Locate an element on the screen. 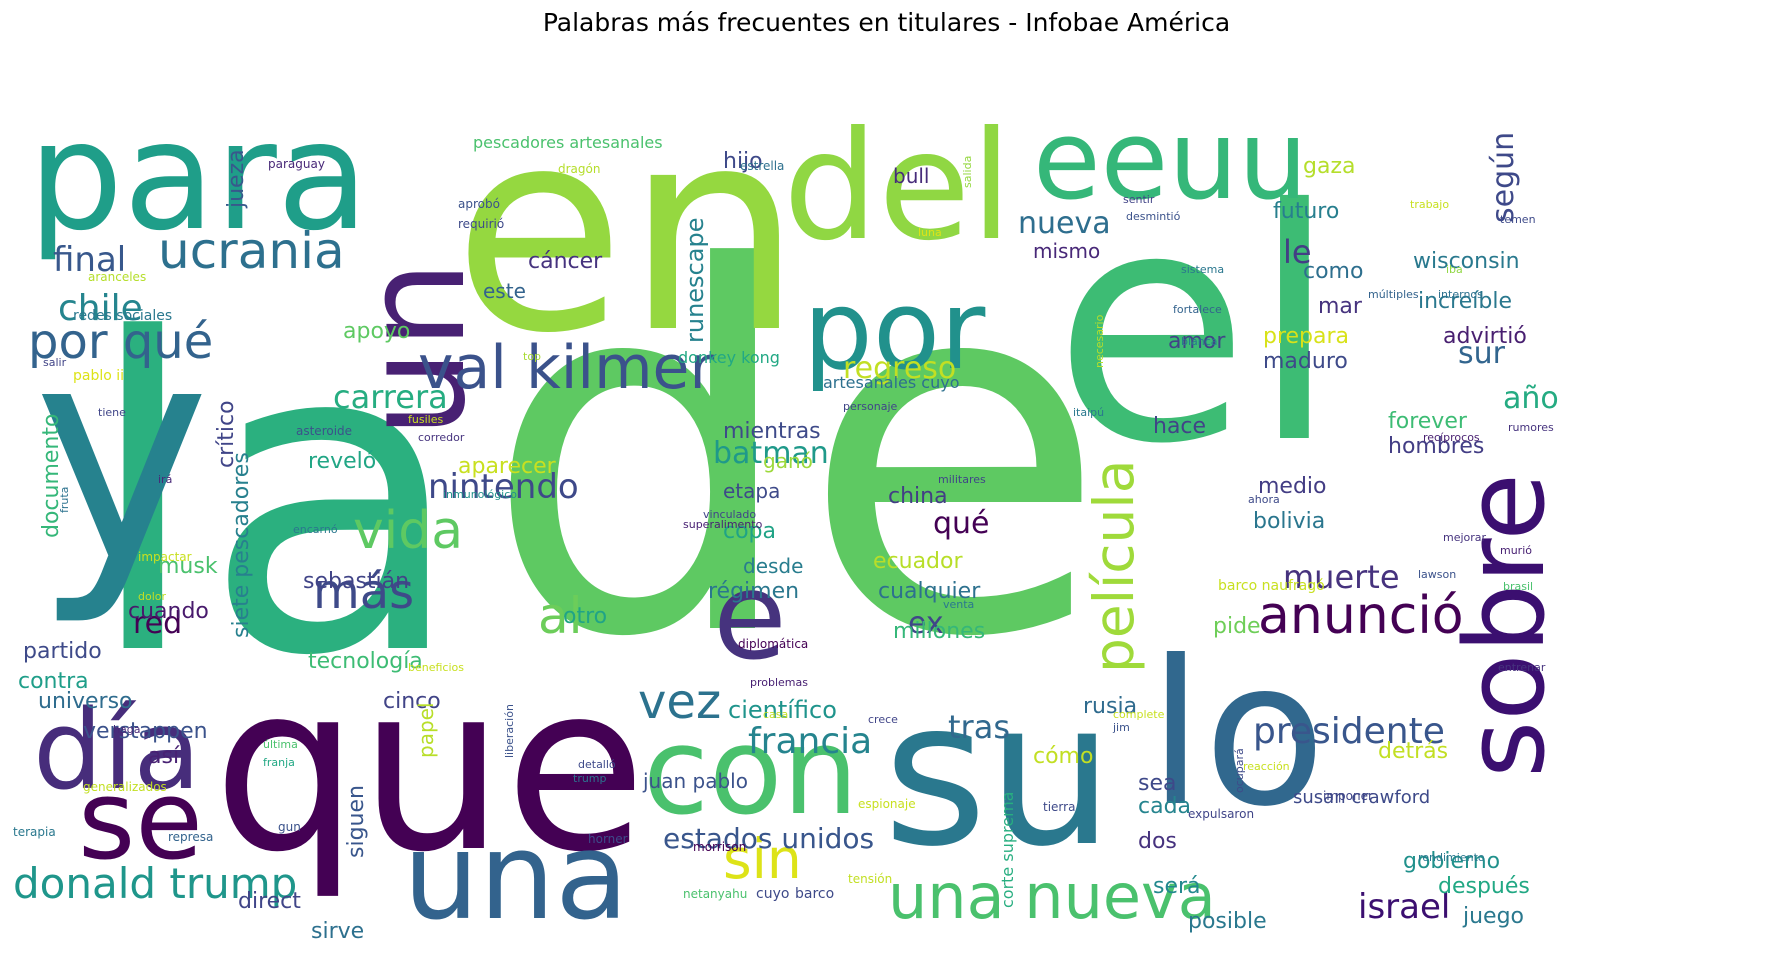 The width and height of the screenshot is (1773, 965). word-152: corredor is located at coordinates (441, 437).